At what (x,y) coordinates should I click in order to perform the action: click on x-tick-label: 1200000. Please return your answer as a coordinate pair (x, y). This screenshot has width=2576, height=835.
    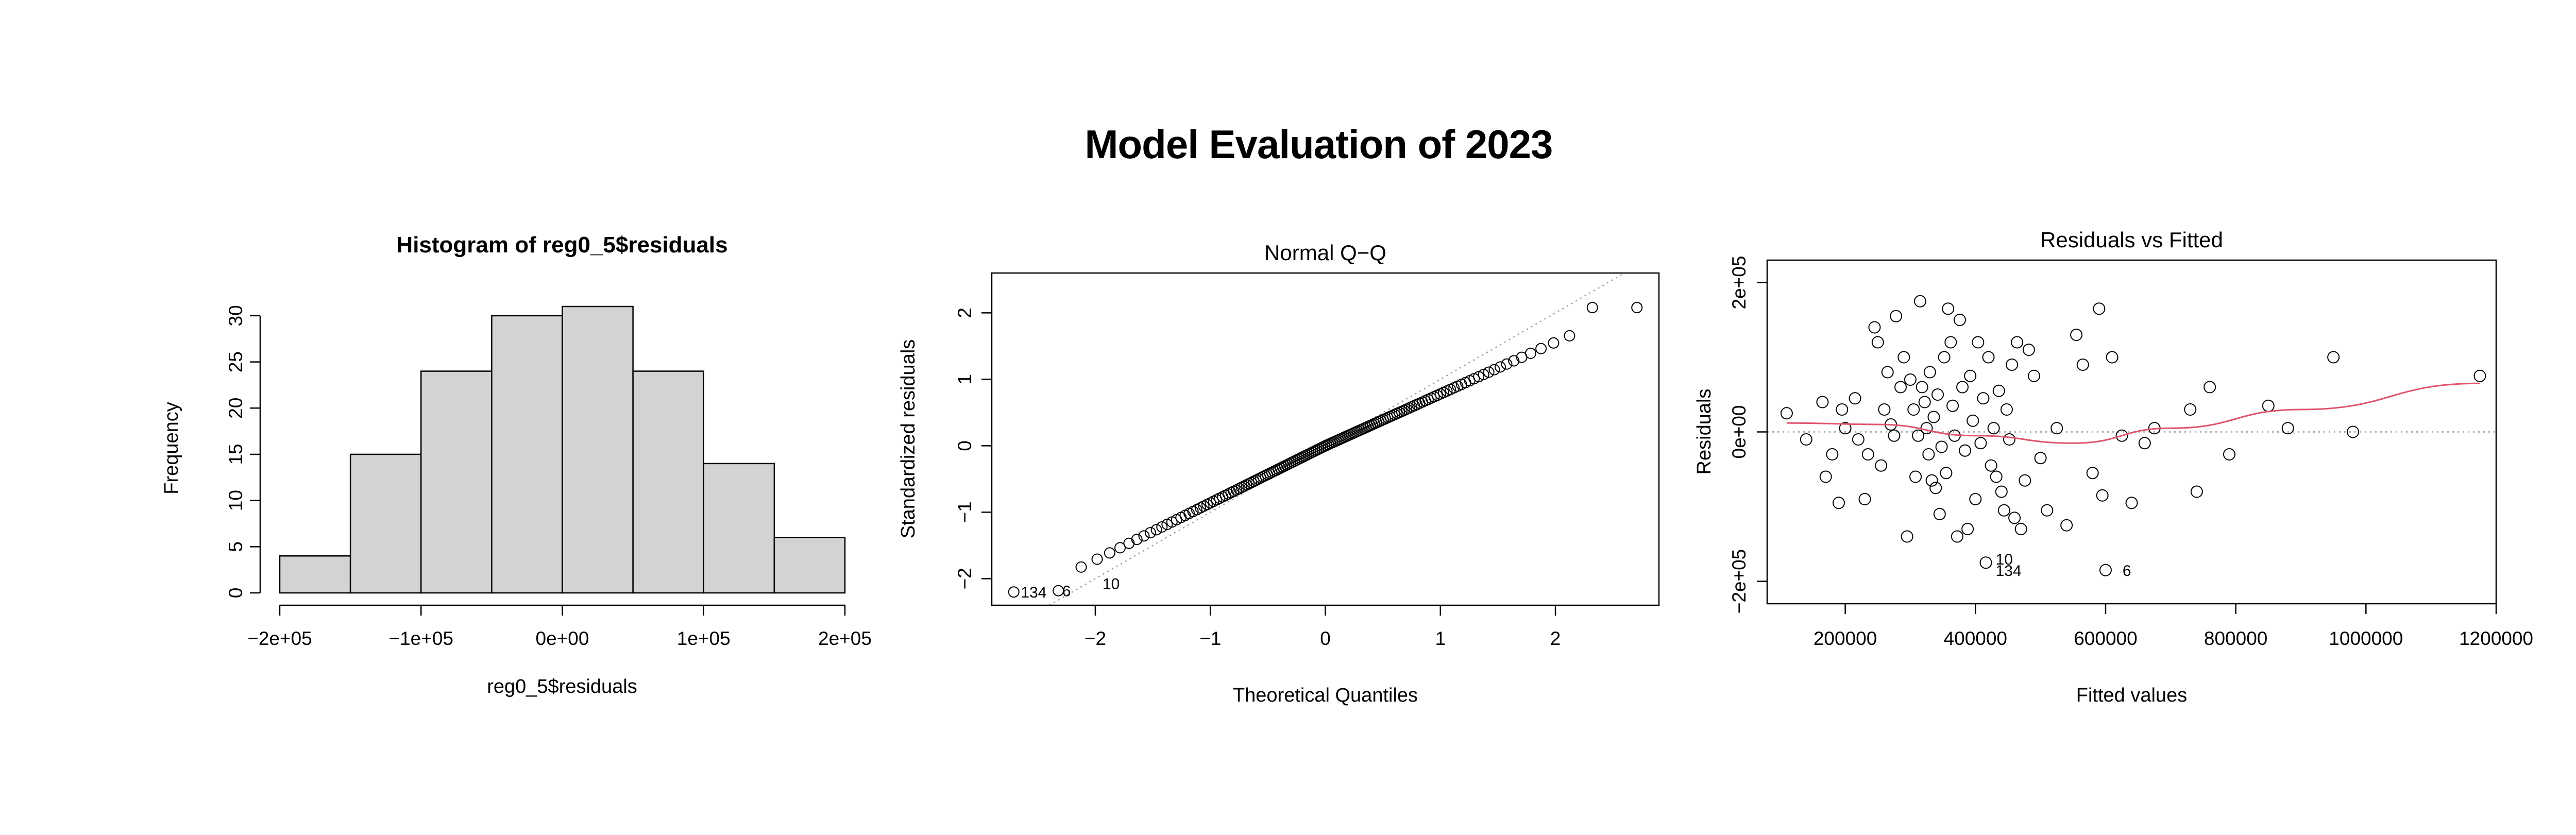
    Looking at the image, I should click on (2496, 638).